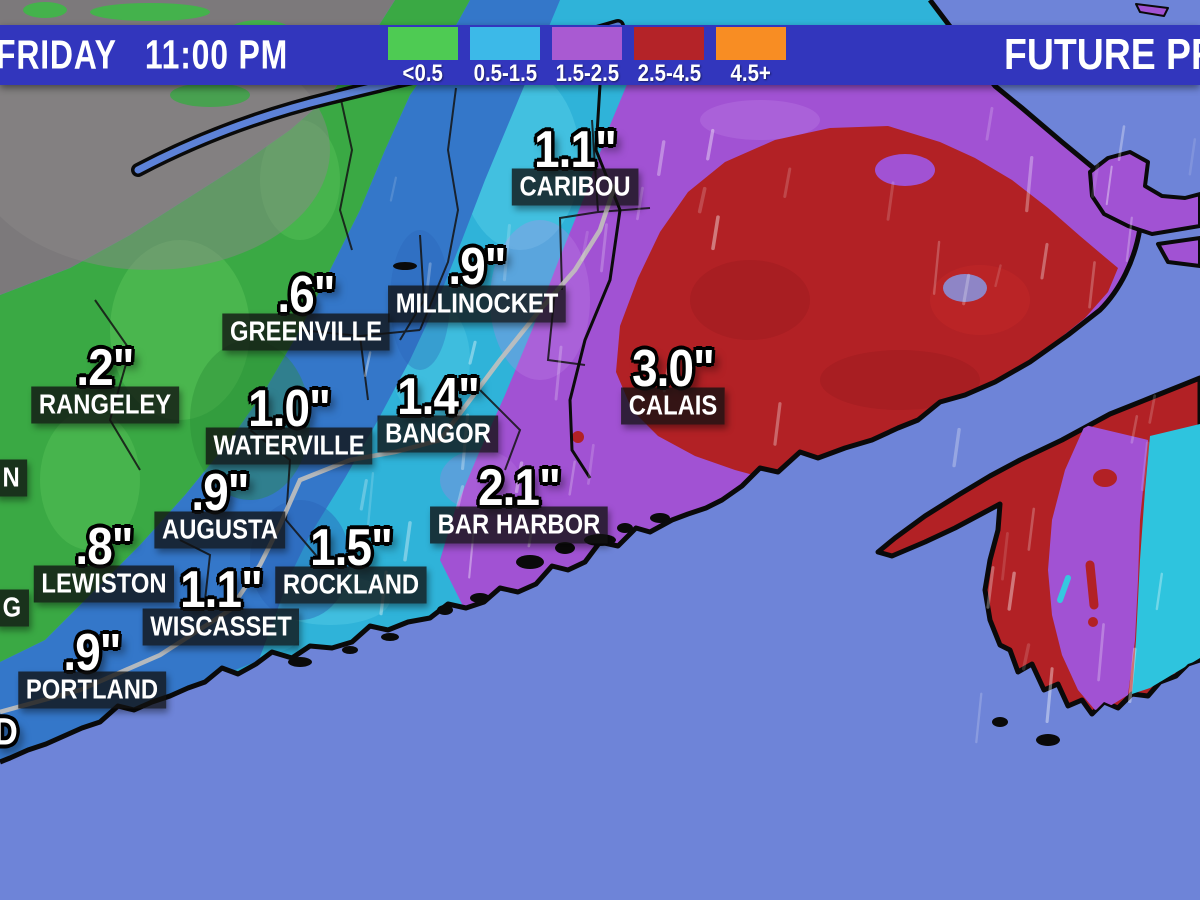  I want to click on city-label: MILLINOCKET, so click(477, 304).